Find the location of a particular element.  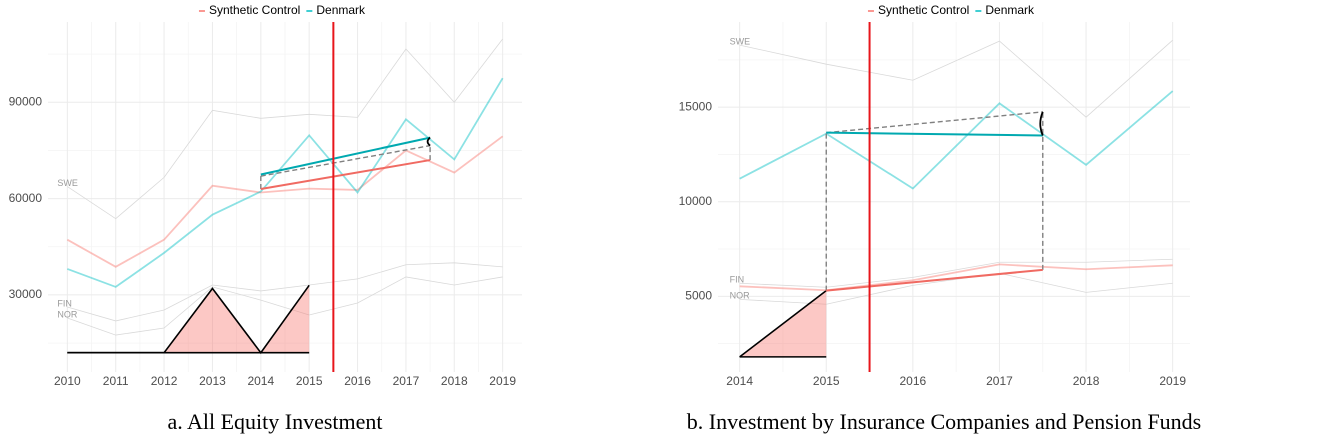

y-tick-label: 60000 is located at coordinates (26, 198).